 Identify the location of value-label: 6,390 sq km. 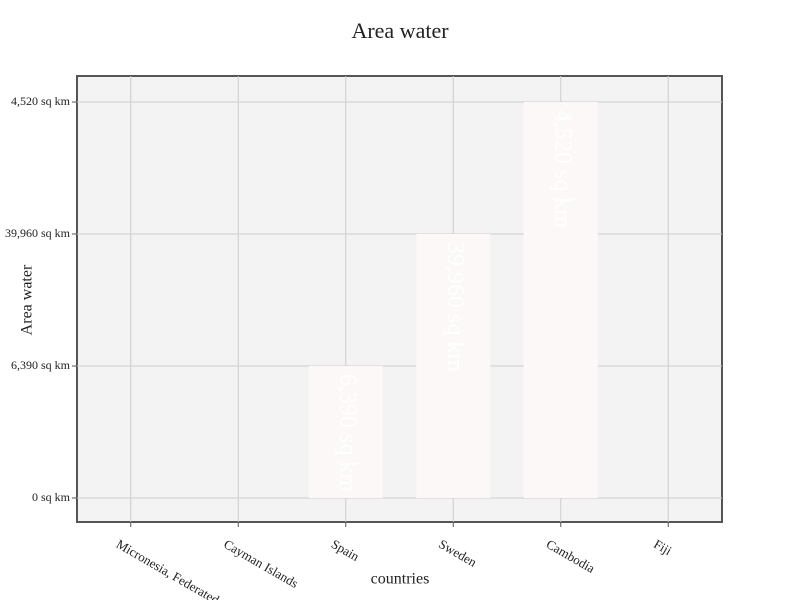
(347, 433).